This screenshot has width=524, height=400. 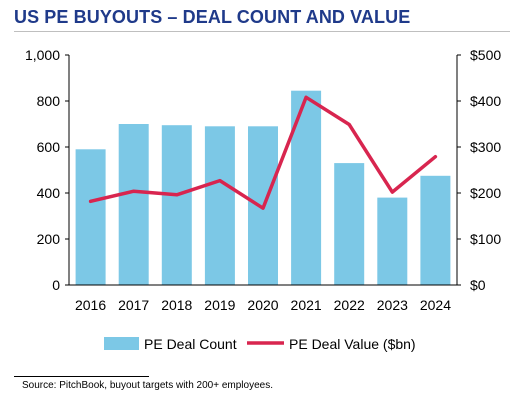 What do you see at coordinates (485, 55) in the screenshot?
I see `right-tick-label: $500` at bounding box center [485, 55].